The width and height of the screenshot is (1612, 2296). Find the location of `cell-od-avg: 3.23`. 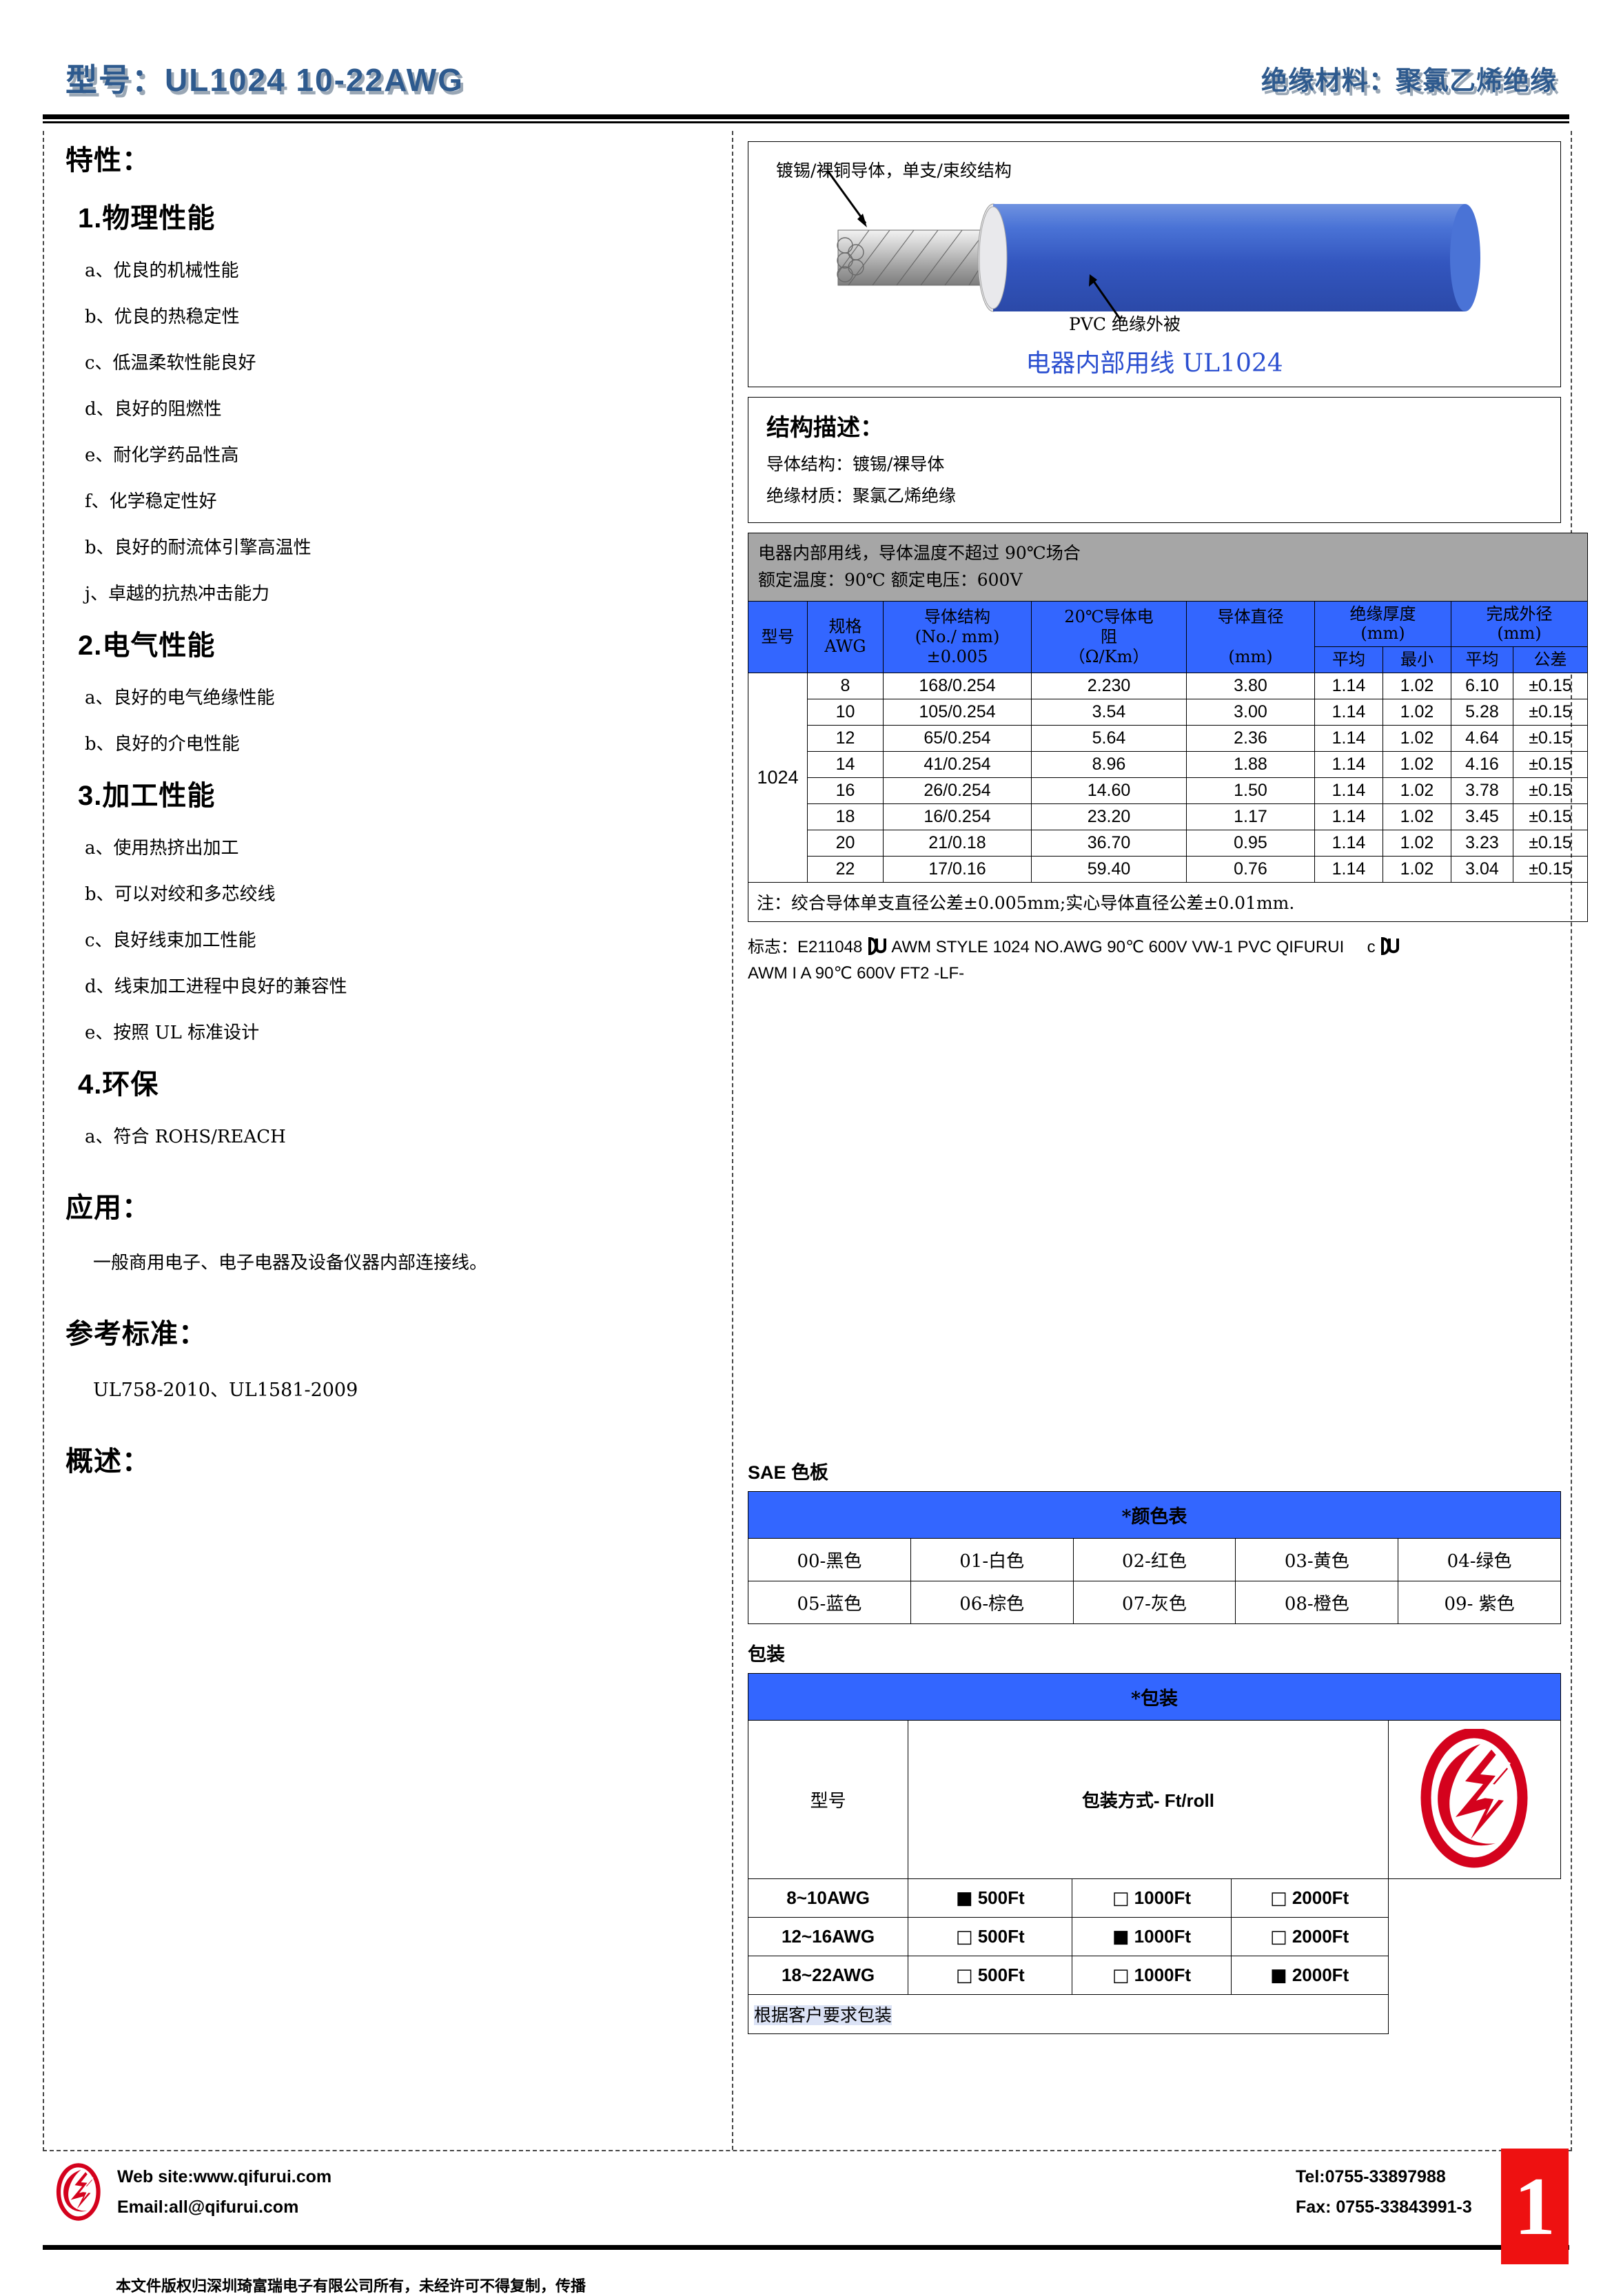

cell-od-avg: 3.23 is located at coordinates (1482, 843).